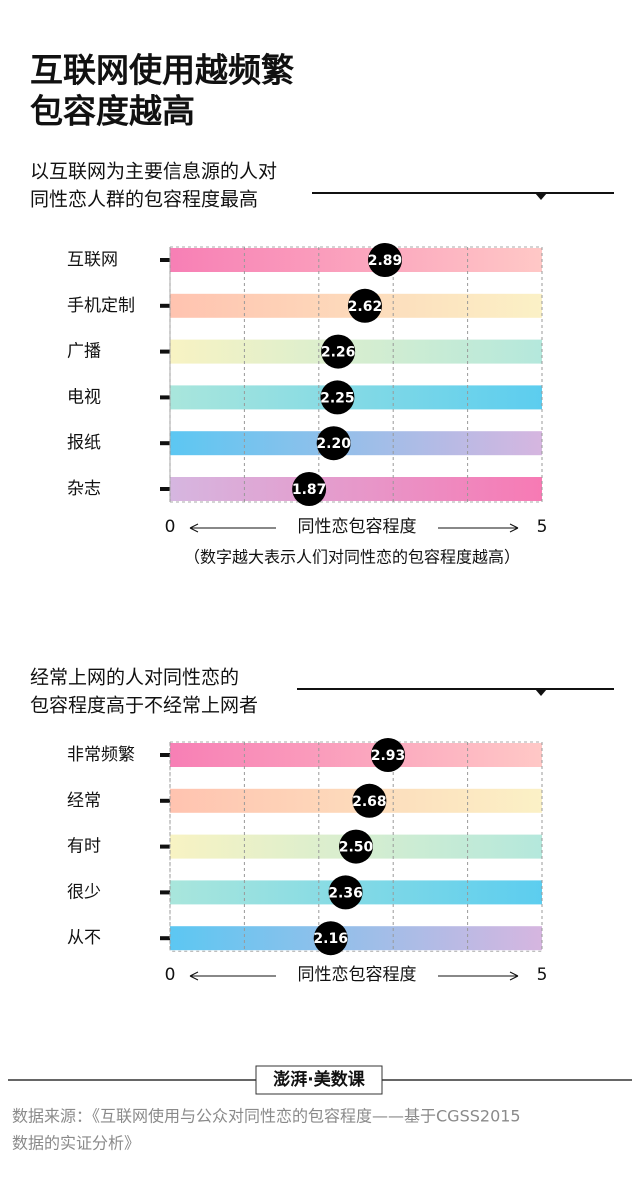  What do you see at coordinates (76, 1143) in the screenshot?
I see `source-line: 数据的实证分析》` at bounding box center [76, 1143].